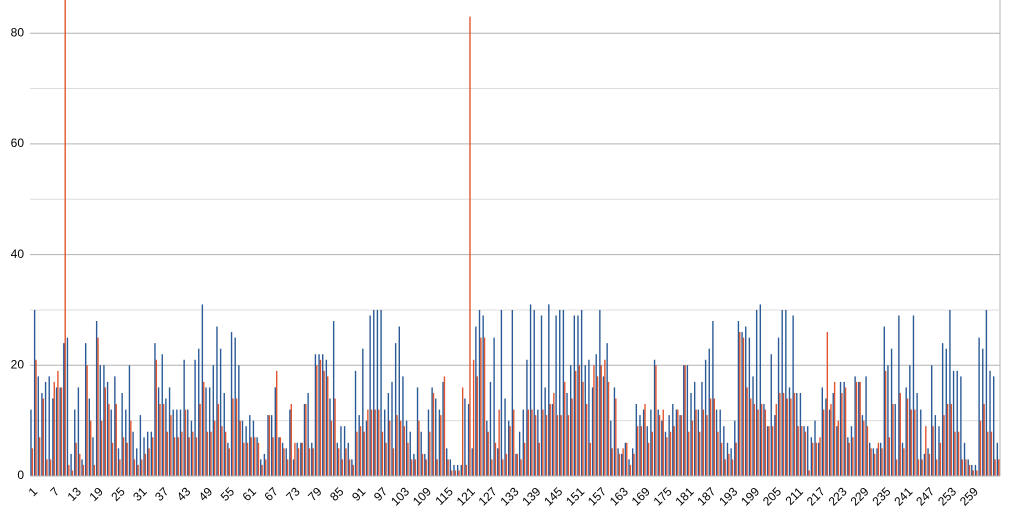  Describe the element at coordinates (18, 143) in the screenshot. I see `y-tick-label: 60` at that location.